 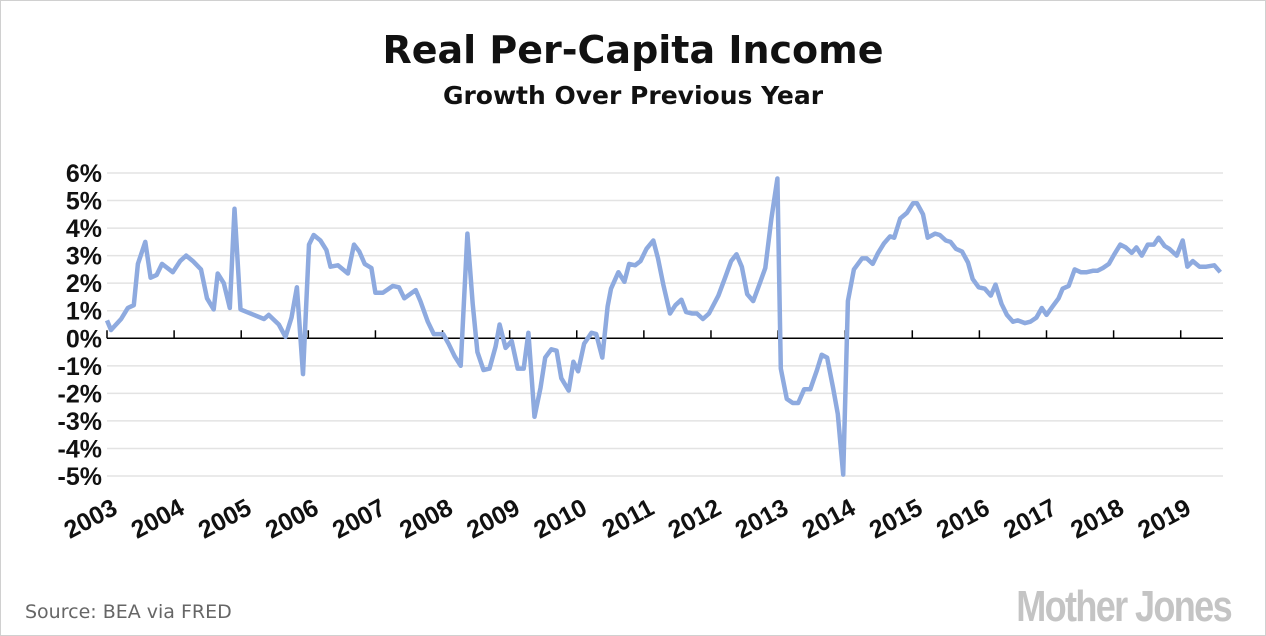 I want to click on x-tick-label: 2006, so click(x=292, y=519).